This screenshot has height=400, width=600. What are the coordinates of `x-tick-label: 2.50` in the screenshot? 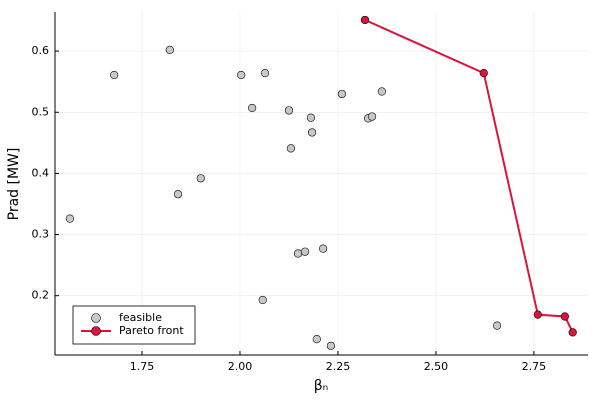 It's located at (436, 366).